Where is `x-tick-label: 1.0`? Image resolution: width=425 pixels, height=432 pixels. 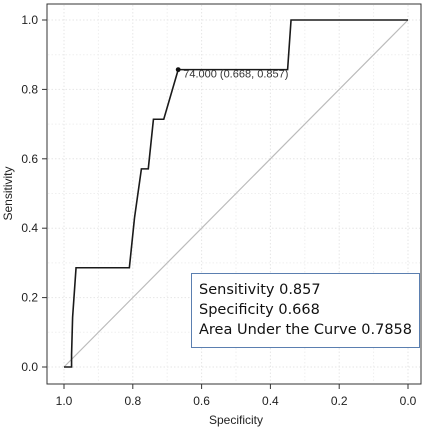 x-tick-label: 1.0 is located at coordinates (64, 401).